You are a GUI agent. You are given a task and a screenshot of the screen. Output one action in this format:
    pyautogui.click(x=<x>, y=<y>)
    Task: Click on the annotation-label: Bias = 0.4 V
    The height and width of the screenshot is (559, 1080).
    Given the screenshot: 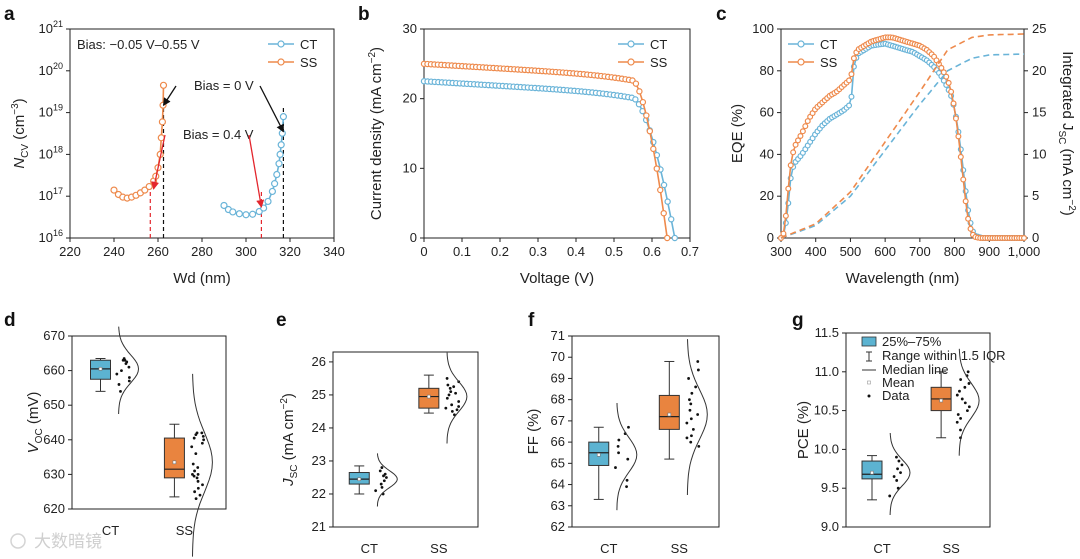 What is the action you would take?
    pyautogui.click(x=218, y=134)
    